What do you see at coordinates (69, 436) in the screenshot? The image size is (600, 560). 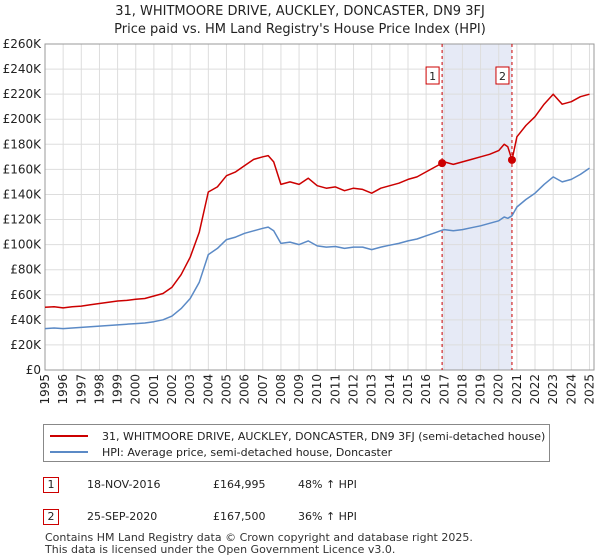 I see `legend-swatch-property` at bounding box center [69, 436].